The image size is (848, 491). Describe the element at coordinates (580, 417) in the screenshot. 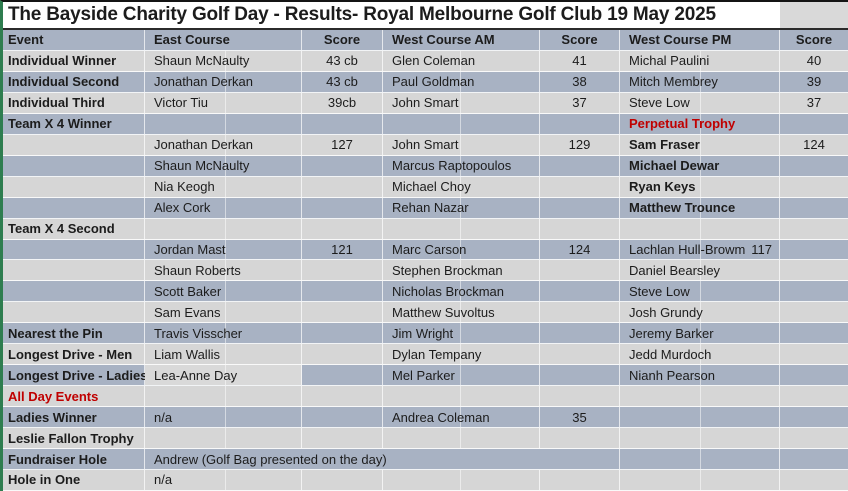

I see `am-score-cell: 35` at that location.